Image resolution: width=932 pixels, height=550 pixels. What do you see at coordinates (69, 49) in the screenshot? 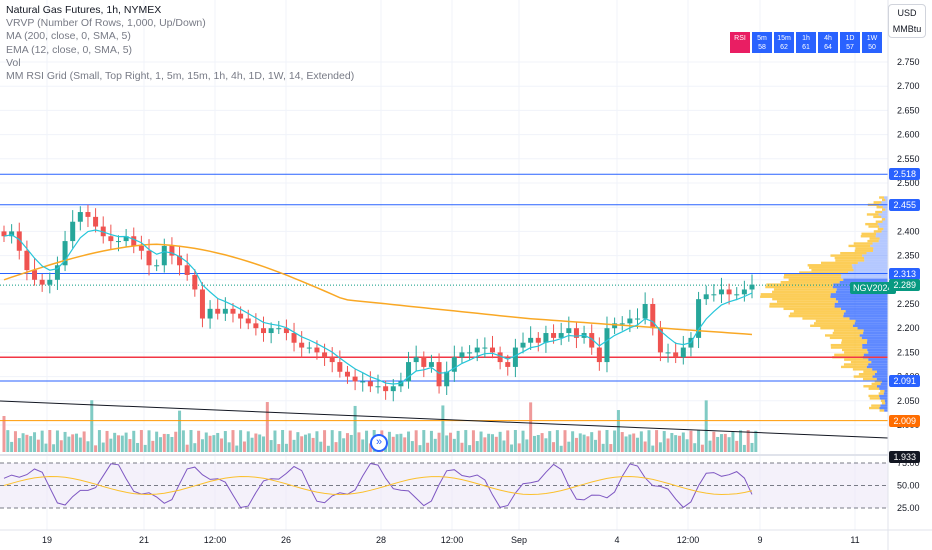
I see `legend-ema: EMA (12, close, 0, SMA, 5)` at bounding box center [69, 49].